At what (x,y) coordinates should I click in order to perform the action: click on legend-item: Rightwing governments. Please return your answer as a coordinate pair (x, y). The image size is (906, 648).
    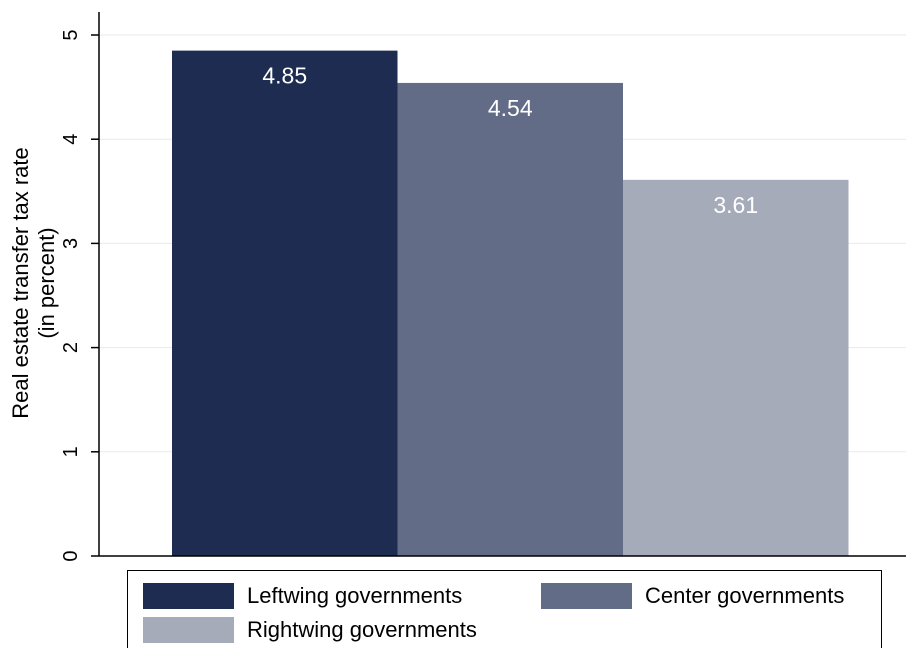
    Looking at the image, I should click on (310, 630).